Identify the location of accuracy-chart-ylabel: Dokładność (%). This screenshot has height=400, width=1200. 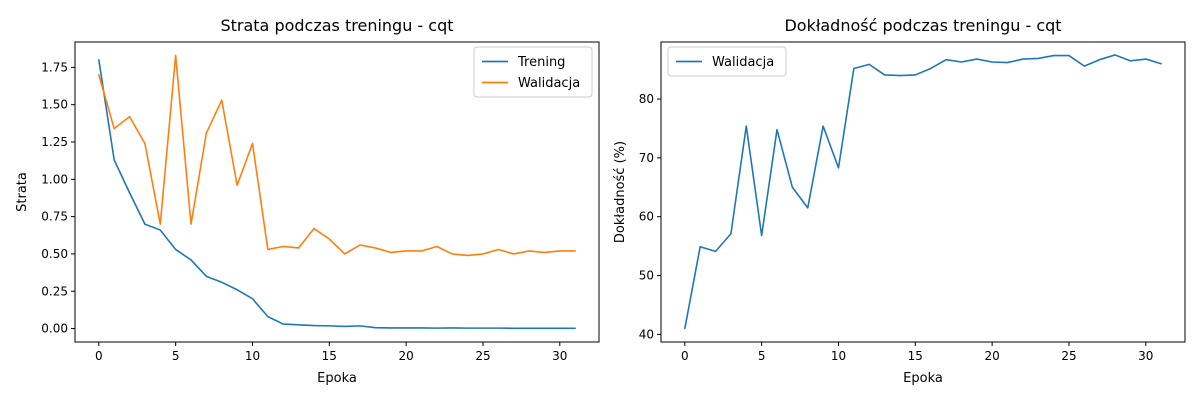
(620, 192).